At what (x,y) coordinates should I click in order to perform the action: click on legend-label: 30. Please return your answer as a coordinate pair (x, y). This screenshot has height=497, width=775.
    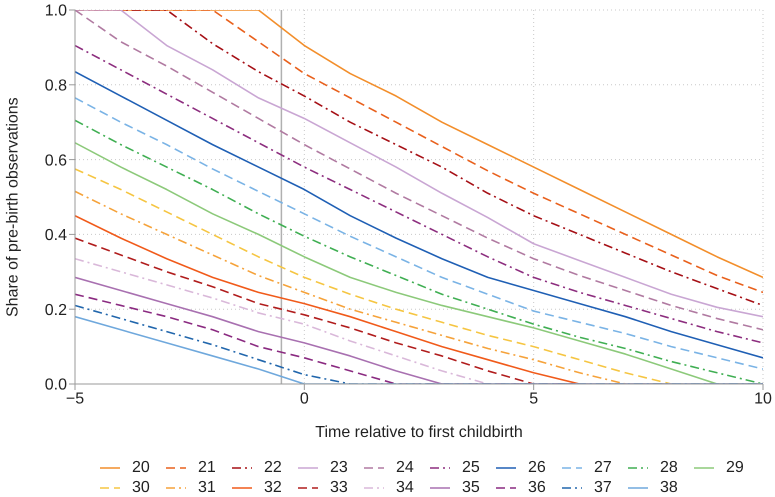
    Looking at the image, I should click on (141, 488).